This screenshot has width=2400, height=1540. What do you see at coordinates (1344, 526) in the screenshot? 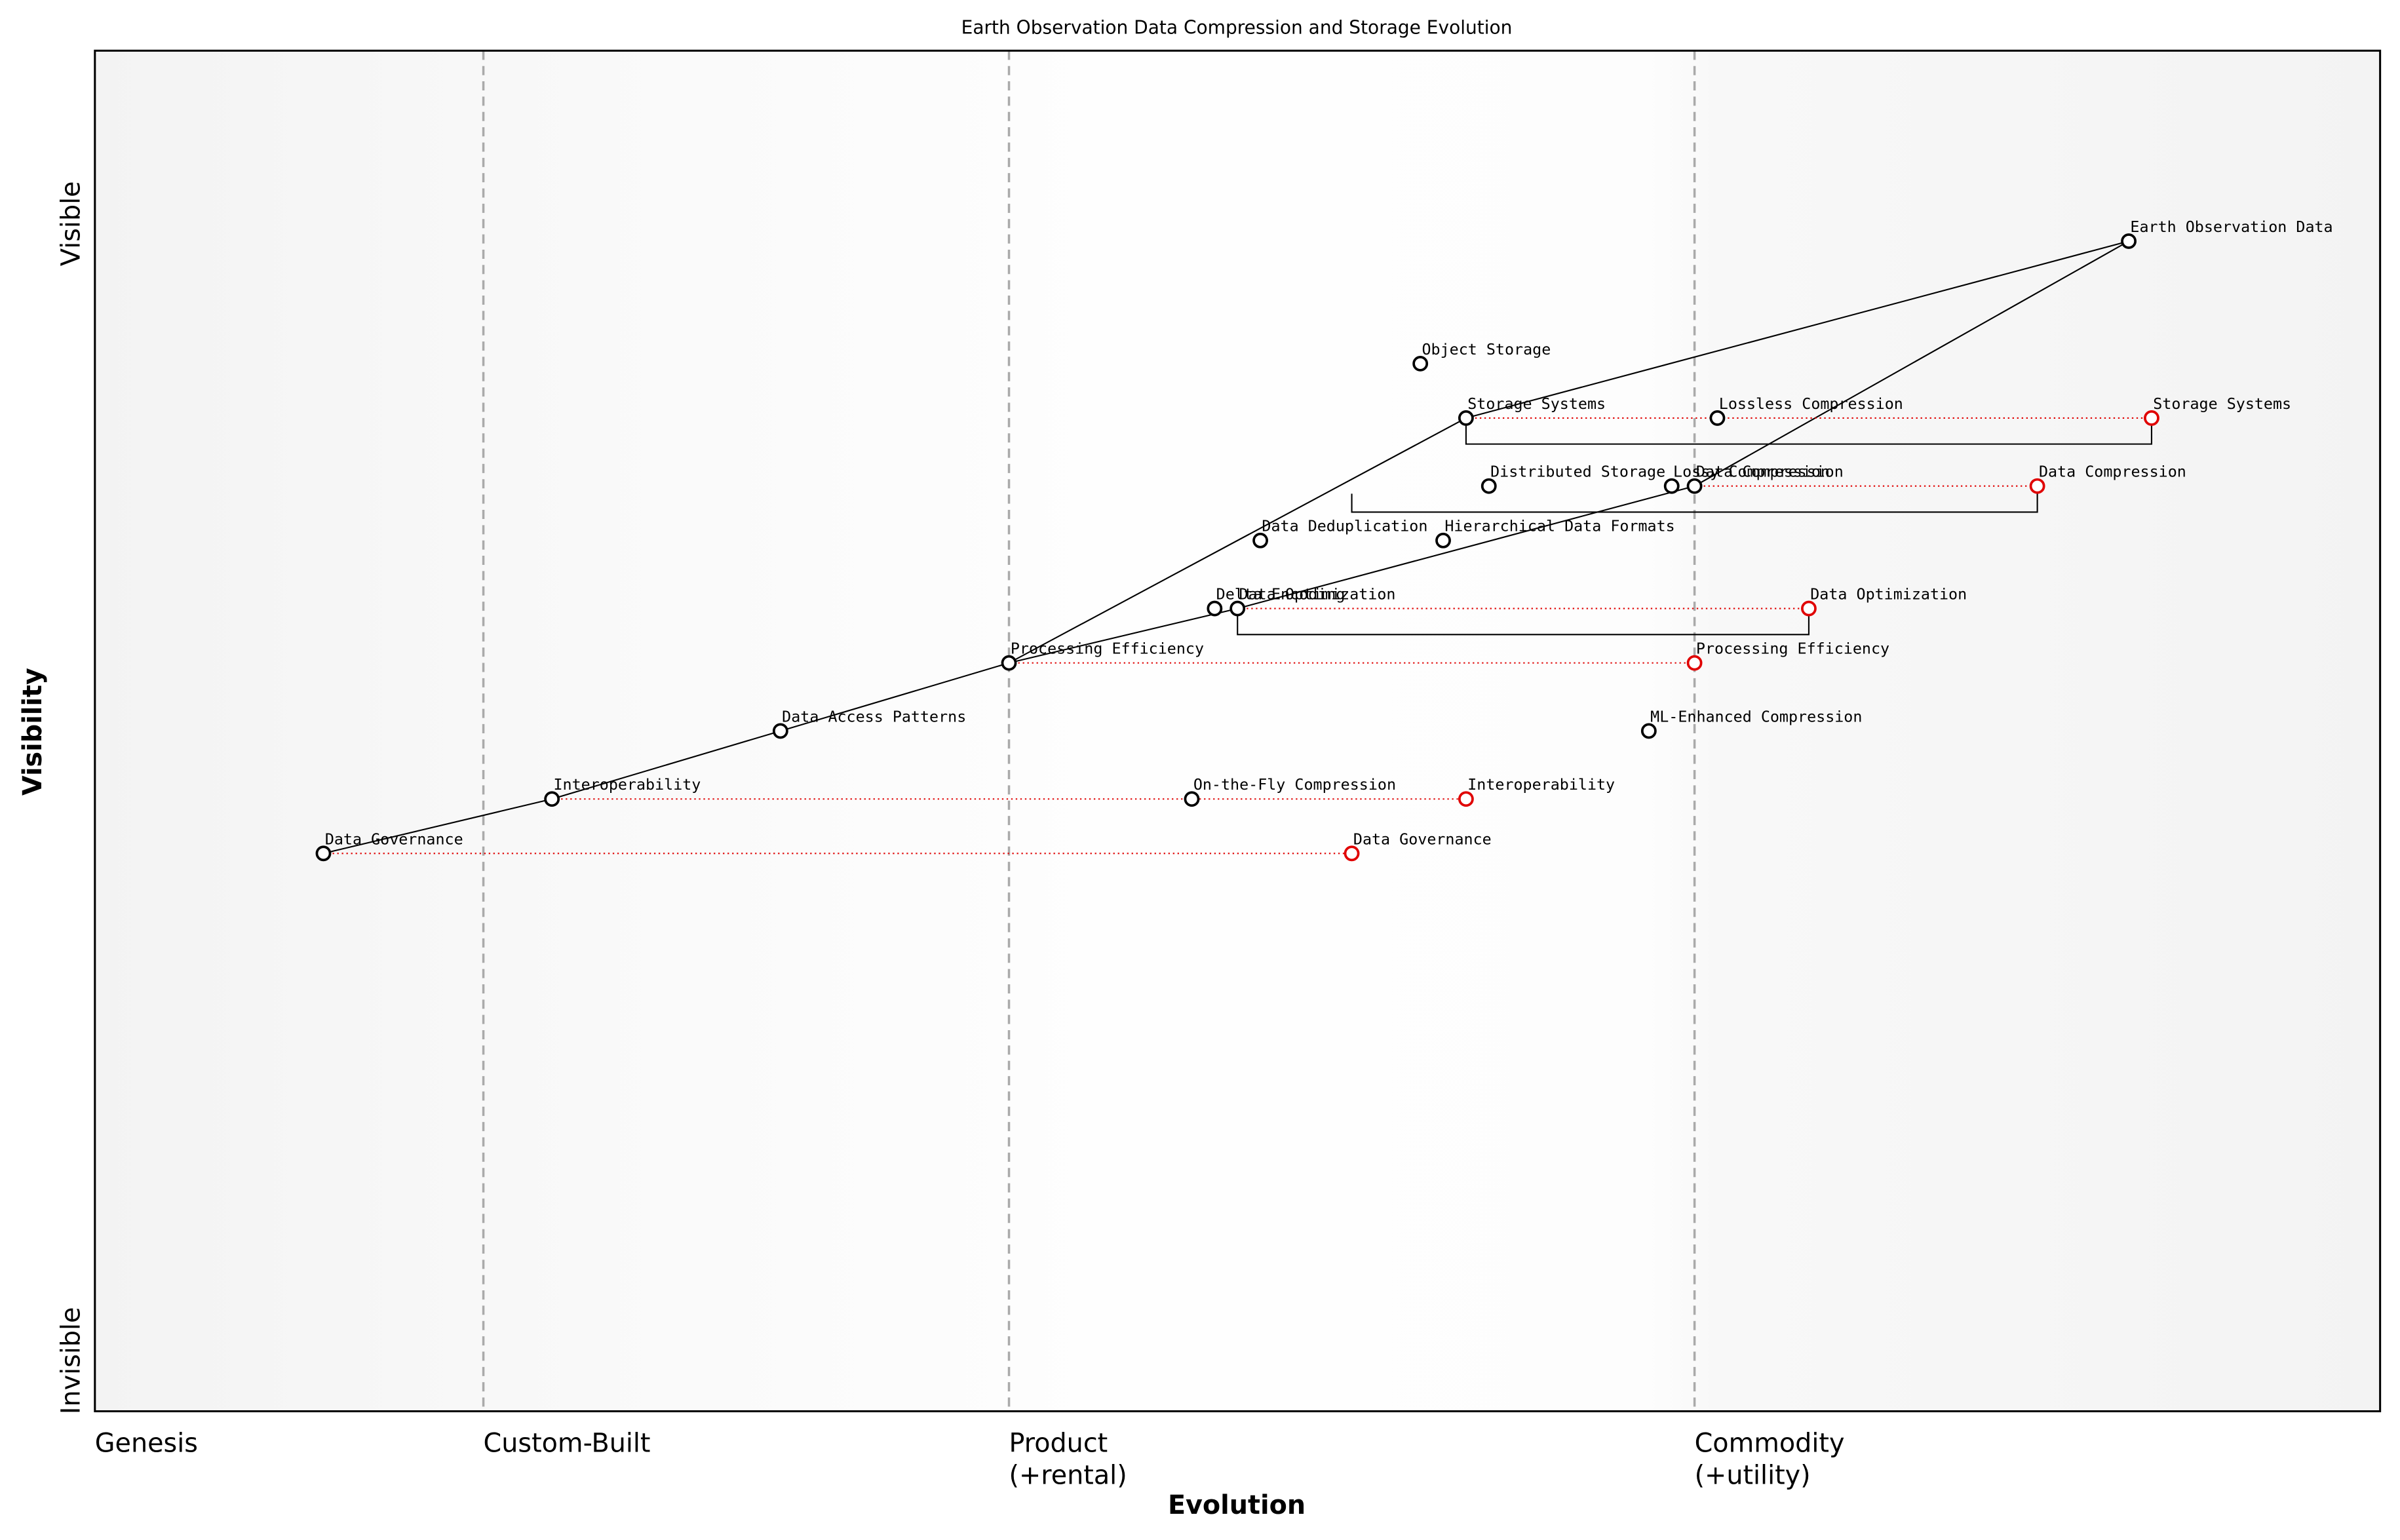
I see `component-label: Data Deduplication` at bounding box center [1344, 526].